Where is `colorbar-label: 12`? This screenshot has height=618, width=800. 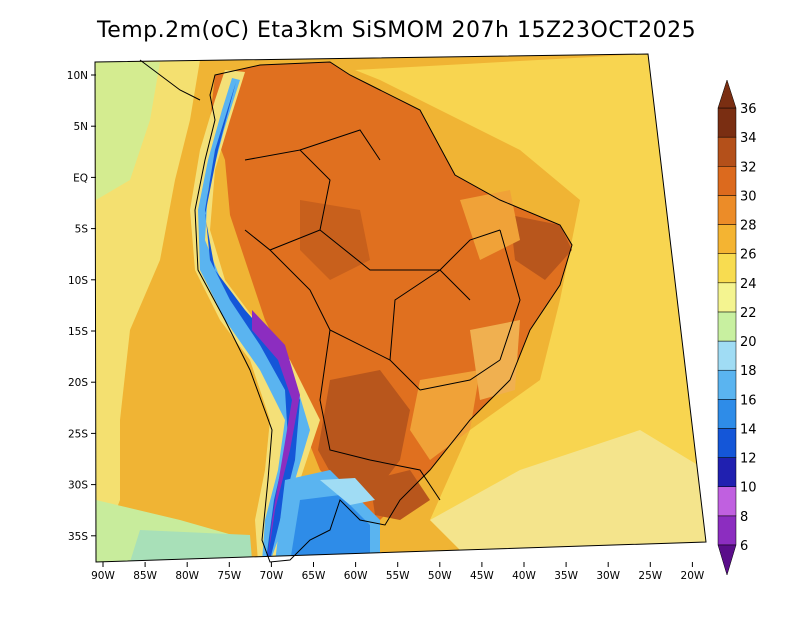
colorbar-label: 12 is located at coordinates (748, 459).